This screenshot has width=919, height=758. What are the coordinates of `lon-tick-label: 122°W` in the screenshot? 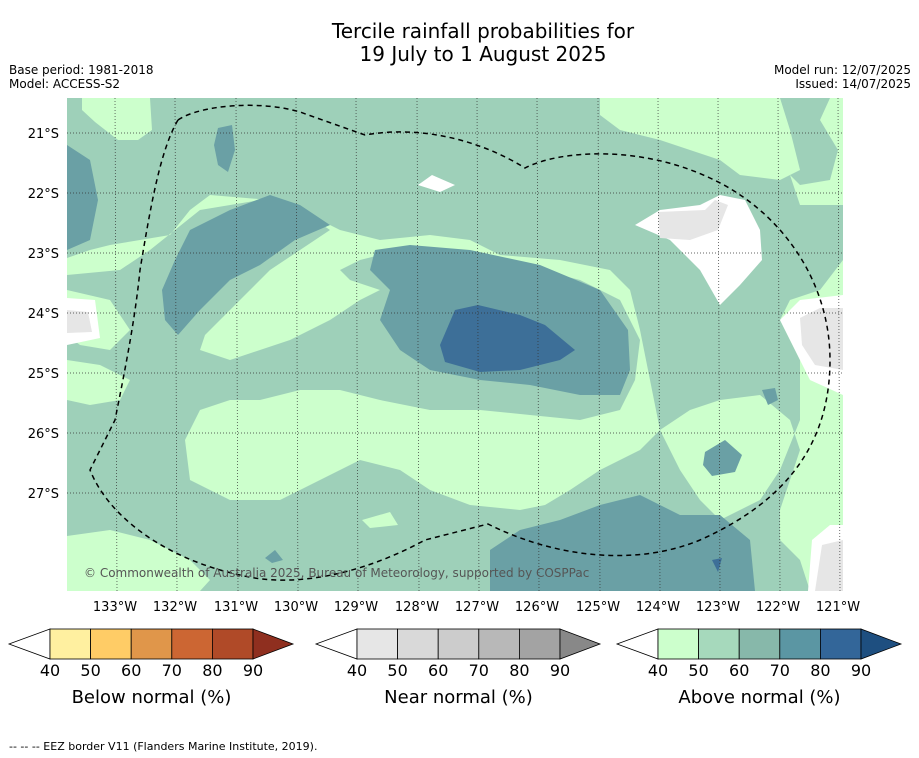 It's located at (778, 607).